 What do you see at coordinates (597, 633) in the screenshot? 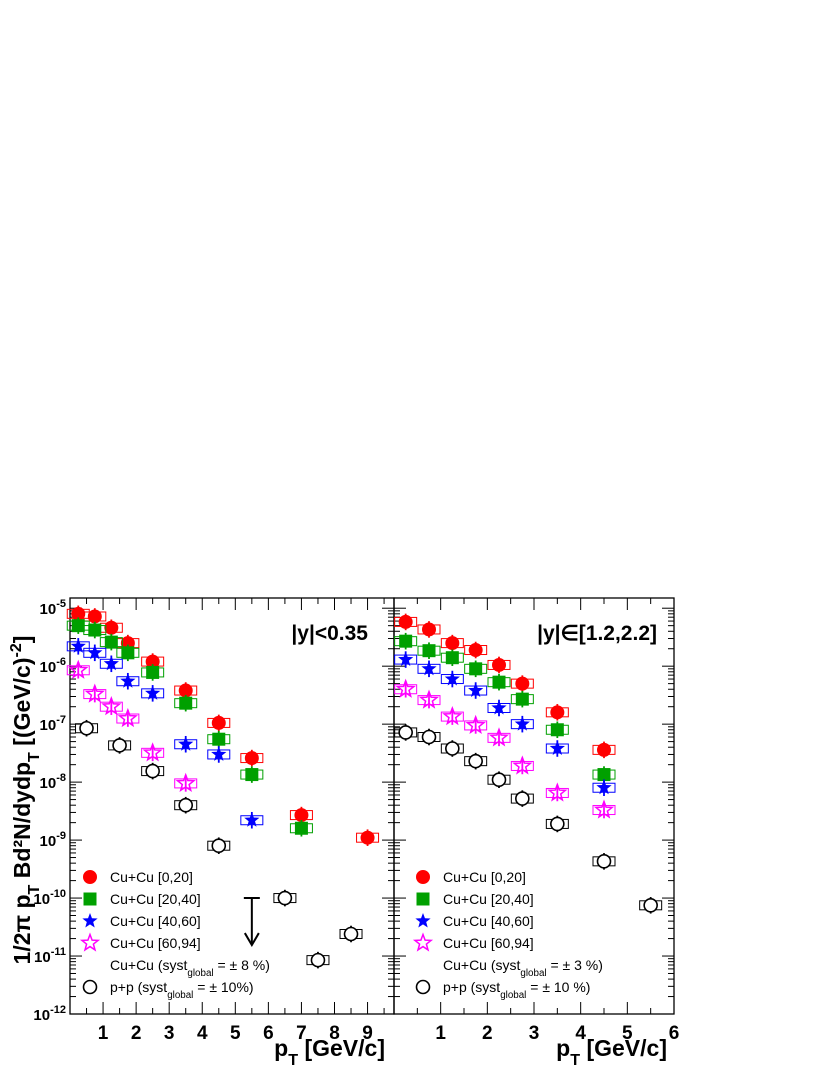
I see `panel-title: |y|∈[1.2,2.2]` at bounding box center [597, 633].